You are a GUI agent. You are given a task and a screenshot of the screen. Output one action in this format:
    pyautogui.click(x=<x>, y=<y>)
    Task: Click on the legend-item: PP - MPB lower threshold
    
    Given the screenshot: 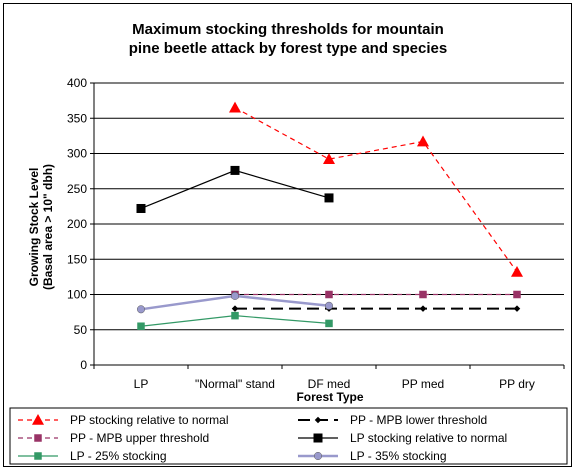 What is the action you would take?
    pyautogui.click(x=392, y=420)
    